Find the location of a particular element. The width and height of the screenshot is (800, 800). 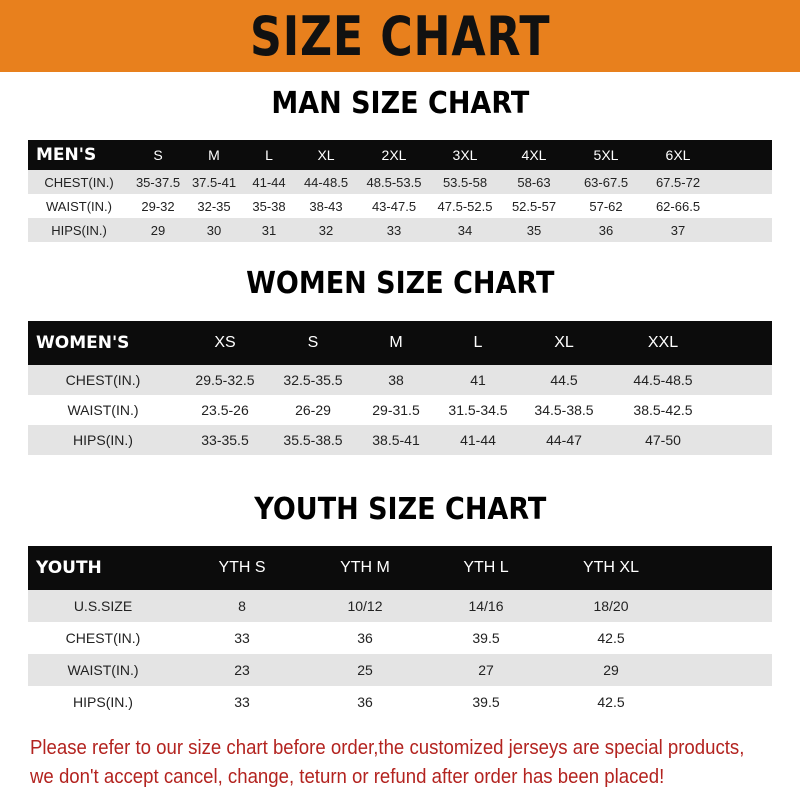

measurement-cell: 38.5-41 is located at coordinates (396, 440).